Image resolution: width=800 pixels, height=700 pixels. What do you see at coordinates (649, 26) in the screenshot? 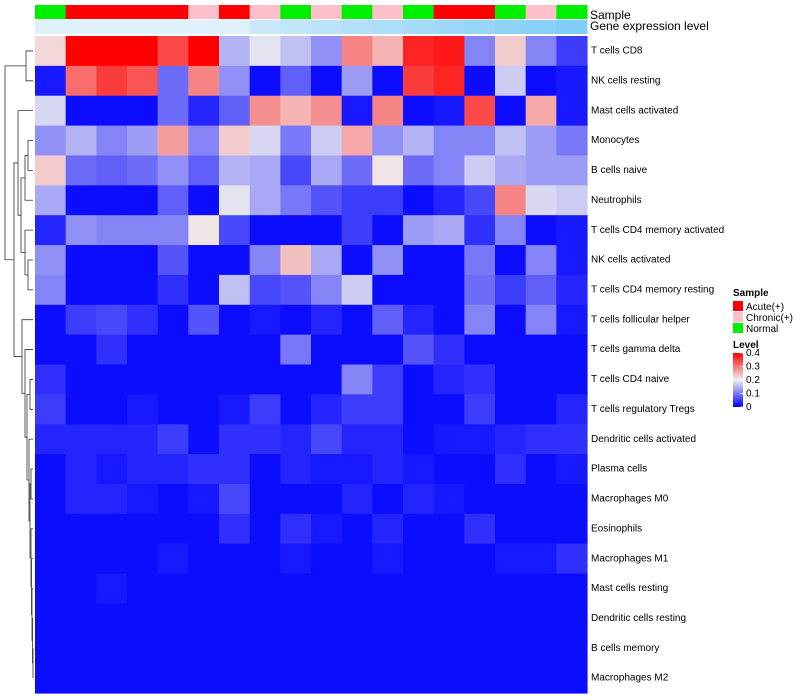
I see `annotation-label-gene-expression: Gene expression level` at bounding box center [649, 26].